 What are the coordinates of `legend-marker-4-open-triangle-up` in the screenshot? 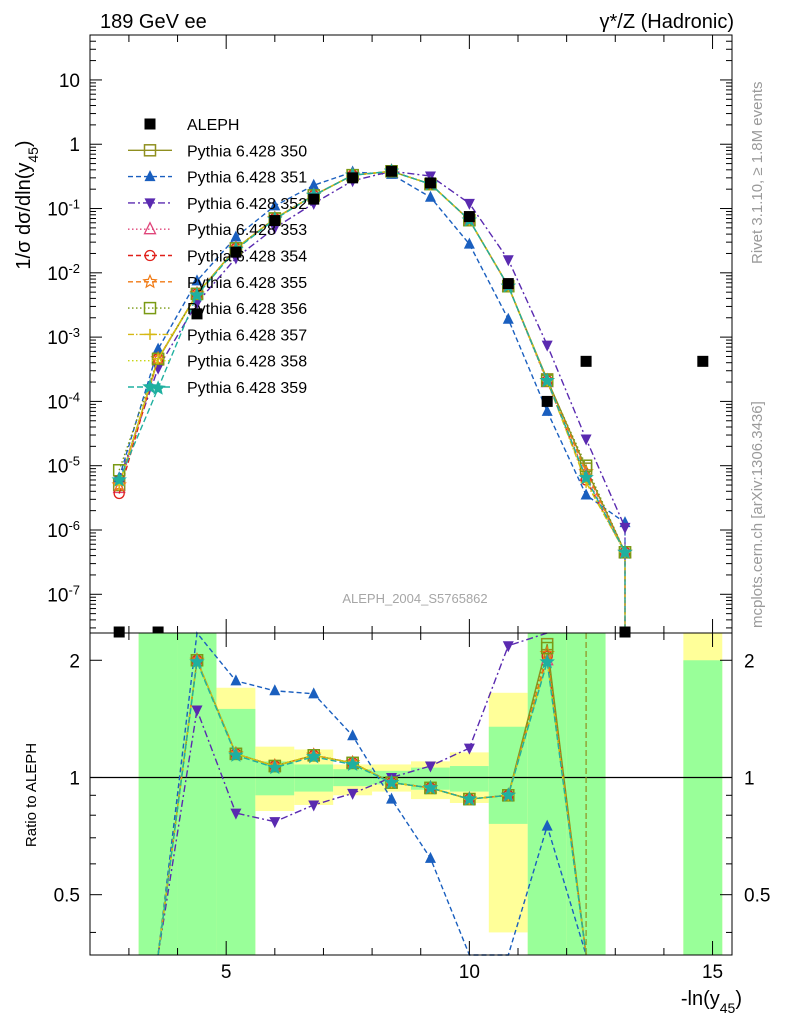 It's located at (150, 228).